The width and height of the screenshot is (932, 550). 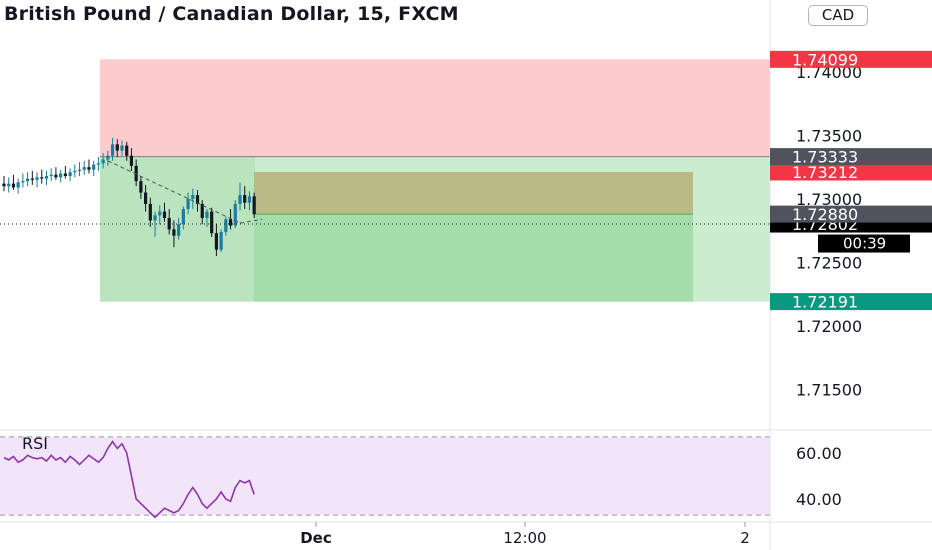 What do you see at coordinates (825, 59) in the screenshot?
I see `price-tag-label: 1.74099` at bounding box center [825, 59].